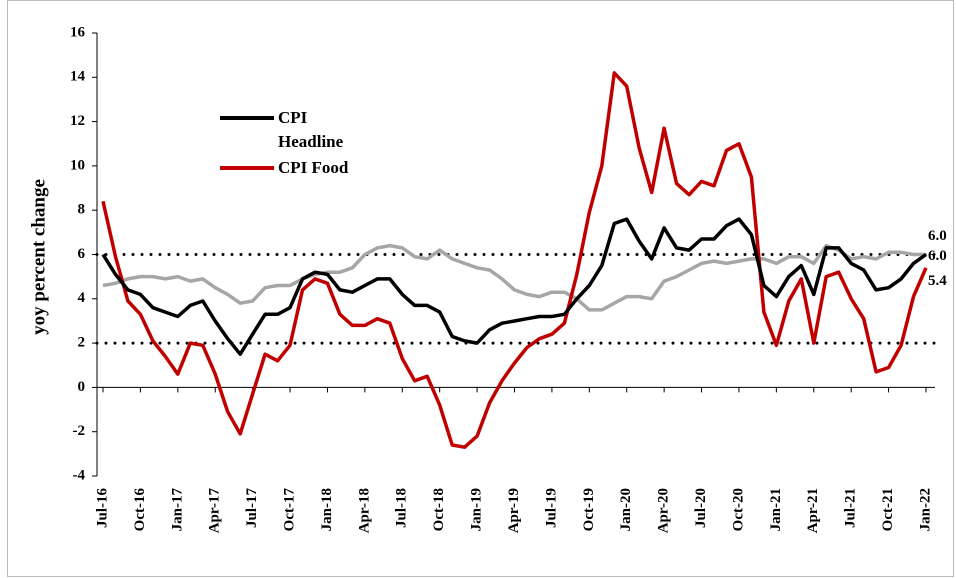 Image resolution: width=956 pixels, height=578 pixels. I want to click on x-tick-label: Oct-16, so click(140, 510).